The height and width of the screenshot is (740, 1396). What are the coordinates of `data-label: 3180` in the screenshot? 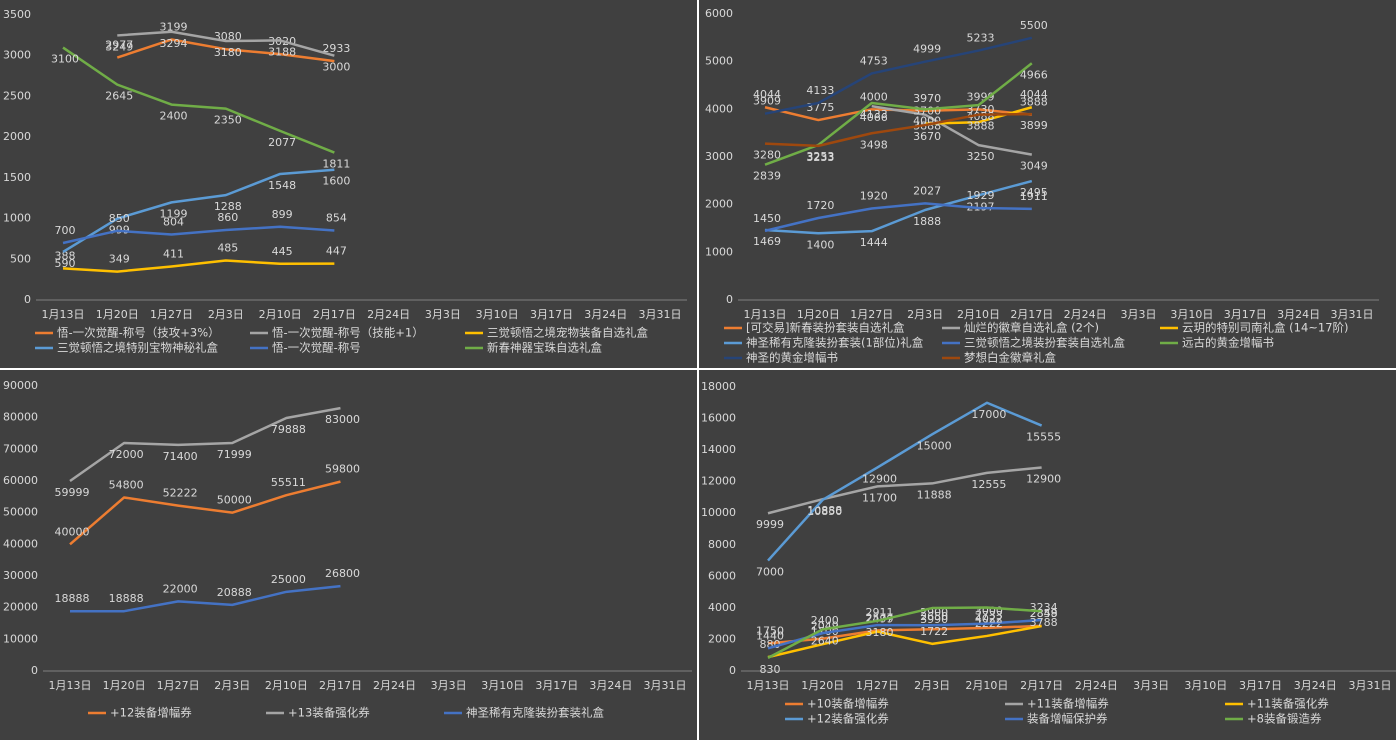 It's located at (879, 632).